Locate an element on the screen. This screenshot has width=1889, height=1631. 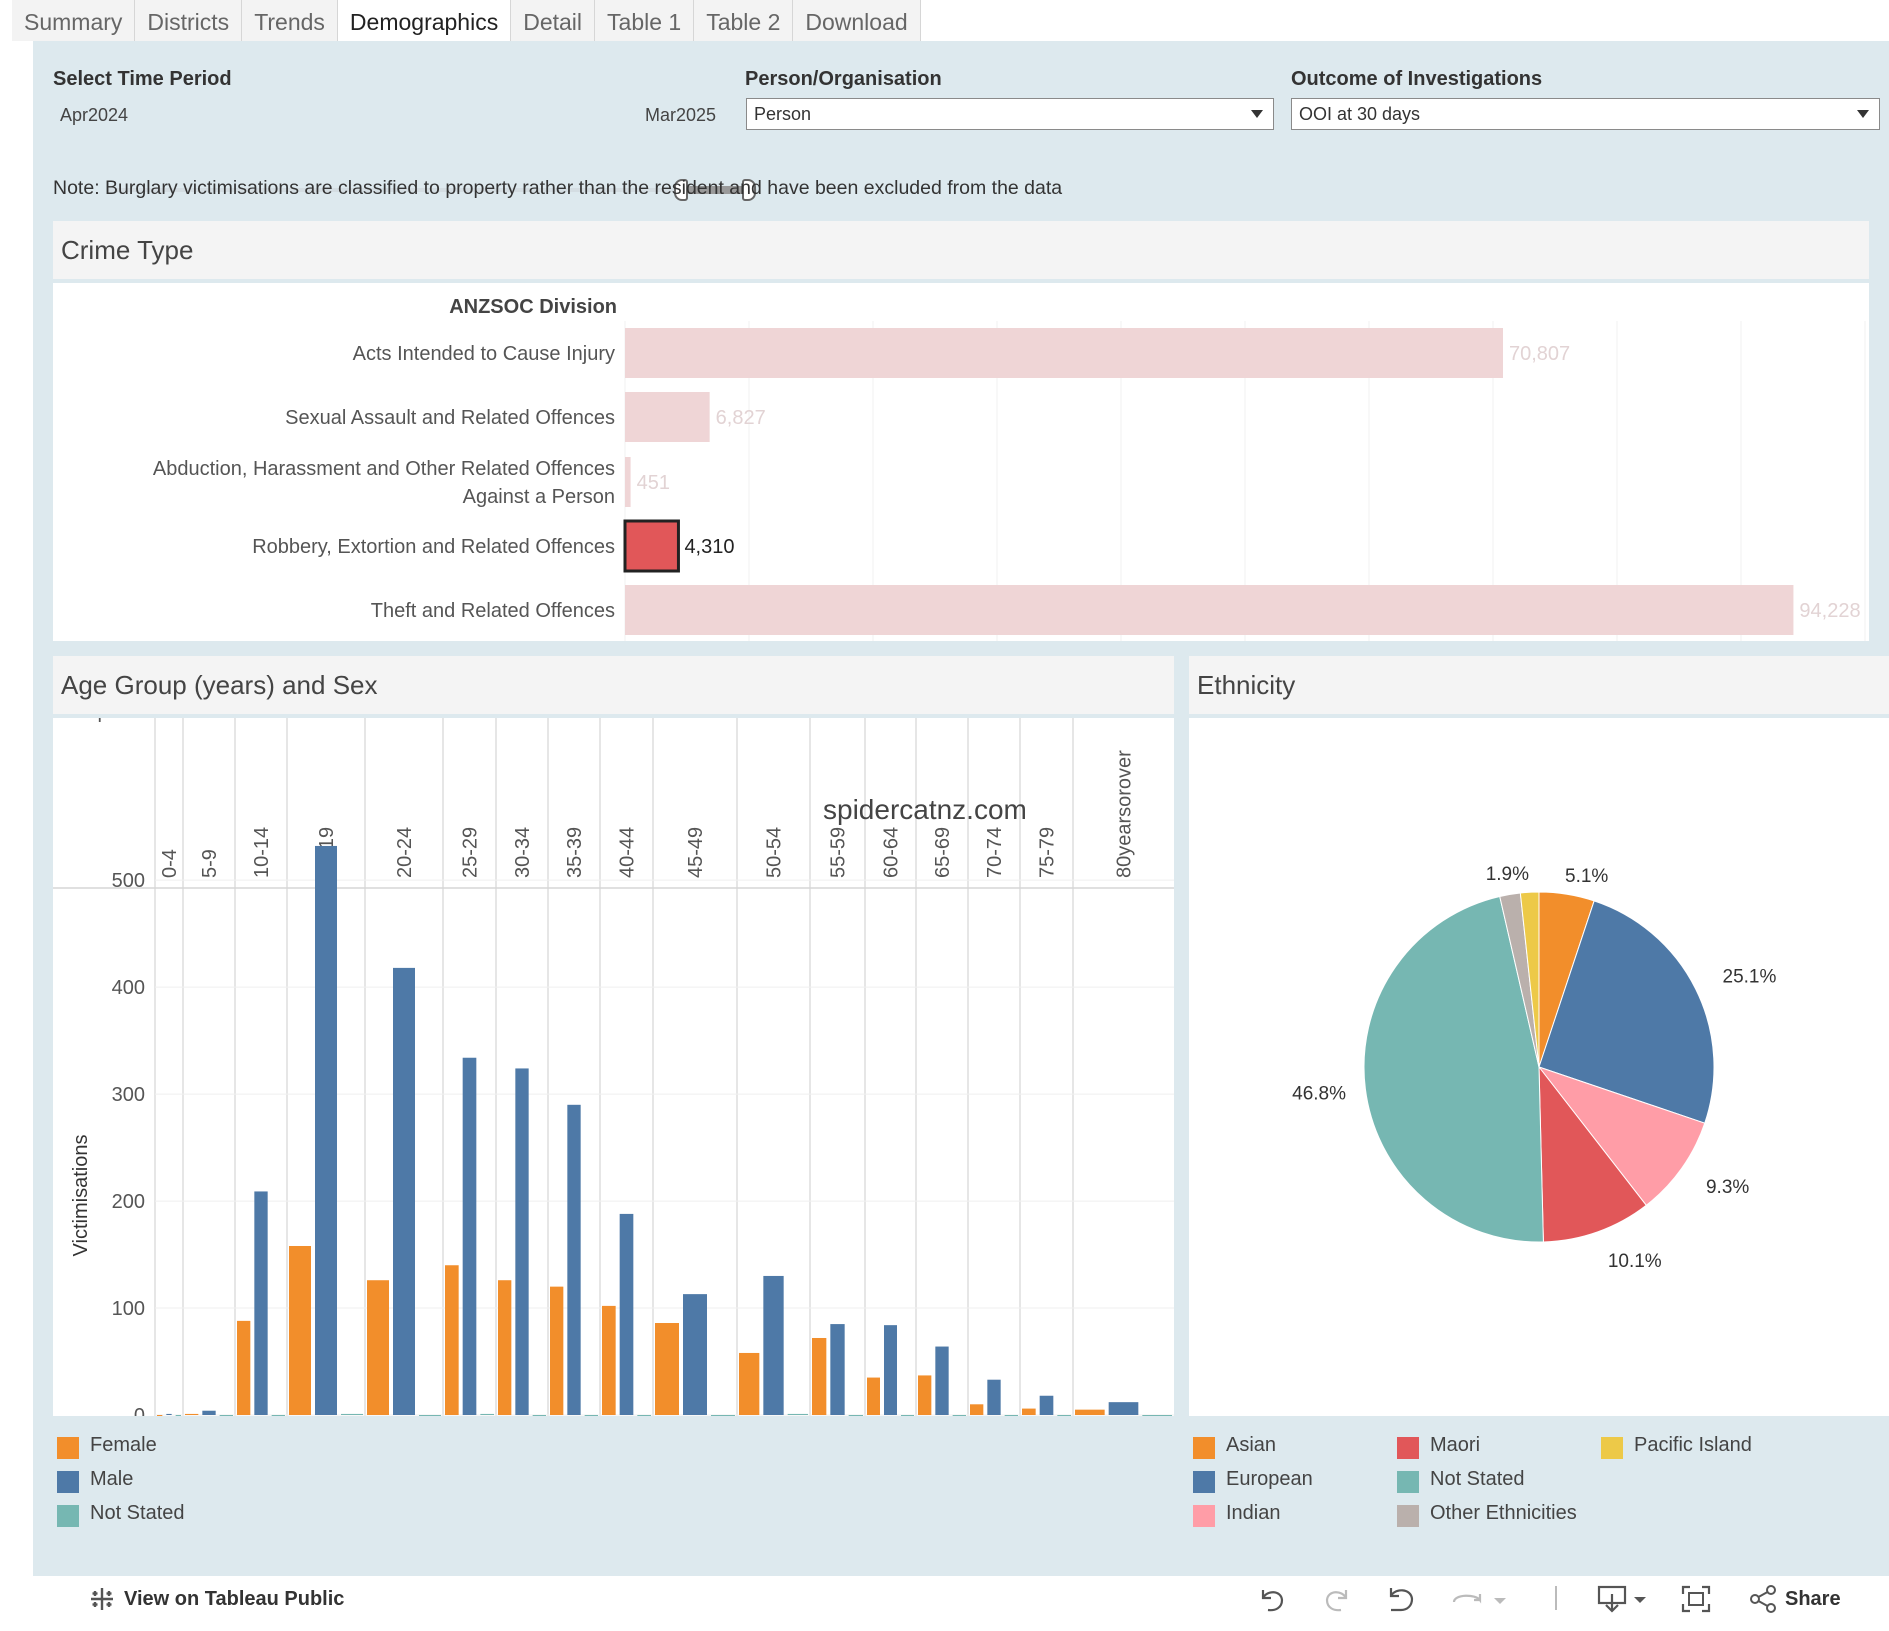
age-group-header: 40-44 is located at coordinates (628, 852).